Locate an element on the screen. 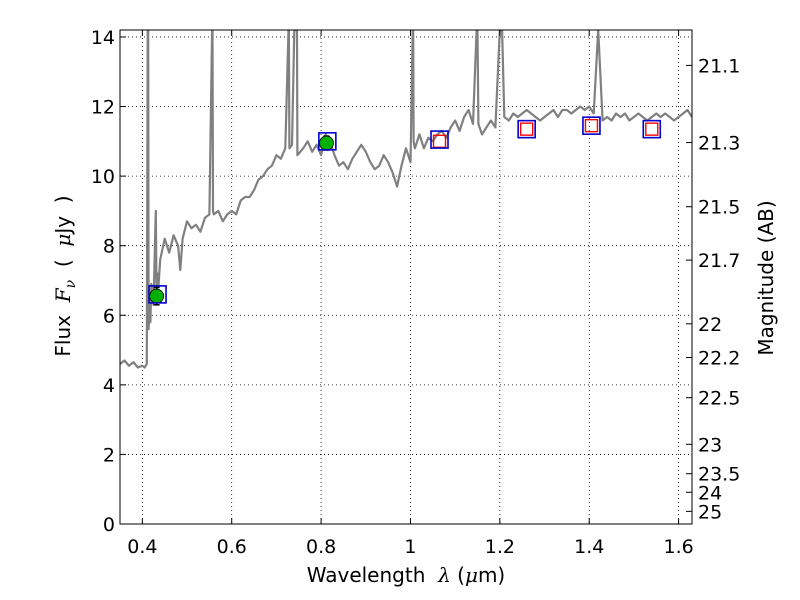 This screenshot has height=600, width=800. y-tick-label: 2 is located at coordinates (109, 455).